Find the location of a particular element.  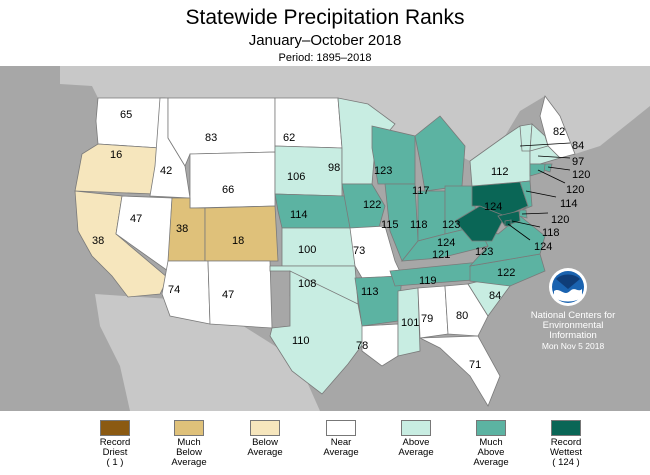

rank-label-mo: 73 is located at coordinates (359, 251).